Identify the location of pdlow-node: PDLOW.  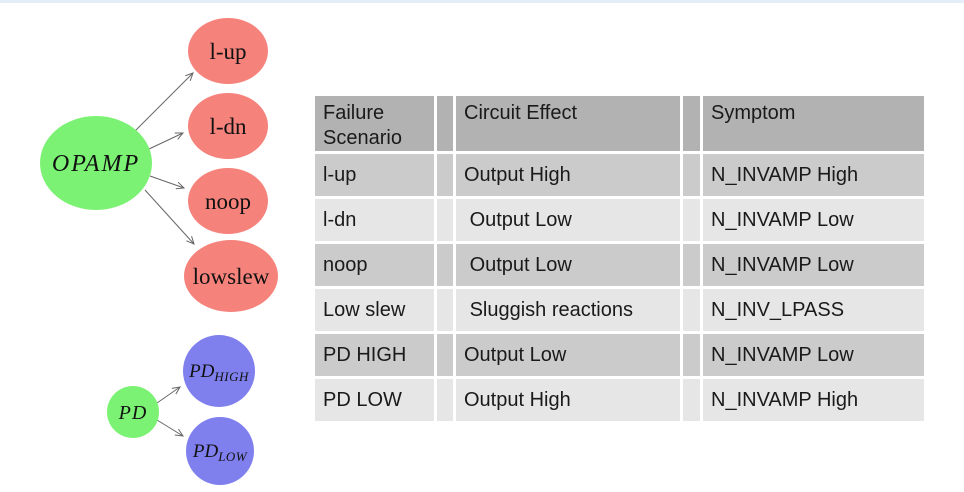
(220, 451).